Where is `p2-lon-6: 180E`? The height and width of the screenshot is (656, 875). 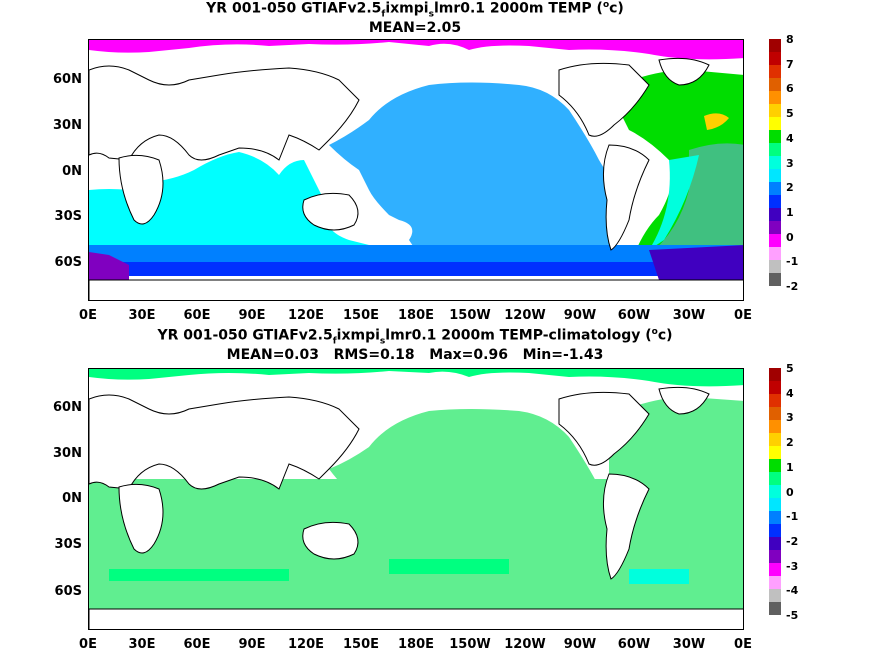
p2-lon-6: 180E is located at coordinates (416, 644).